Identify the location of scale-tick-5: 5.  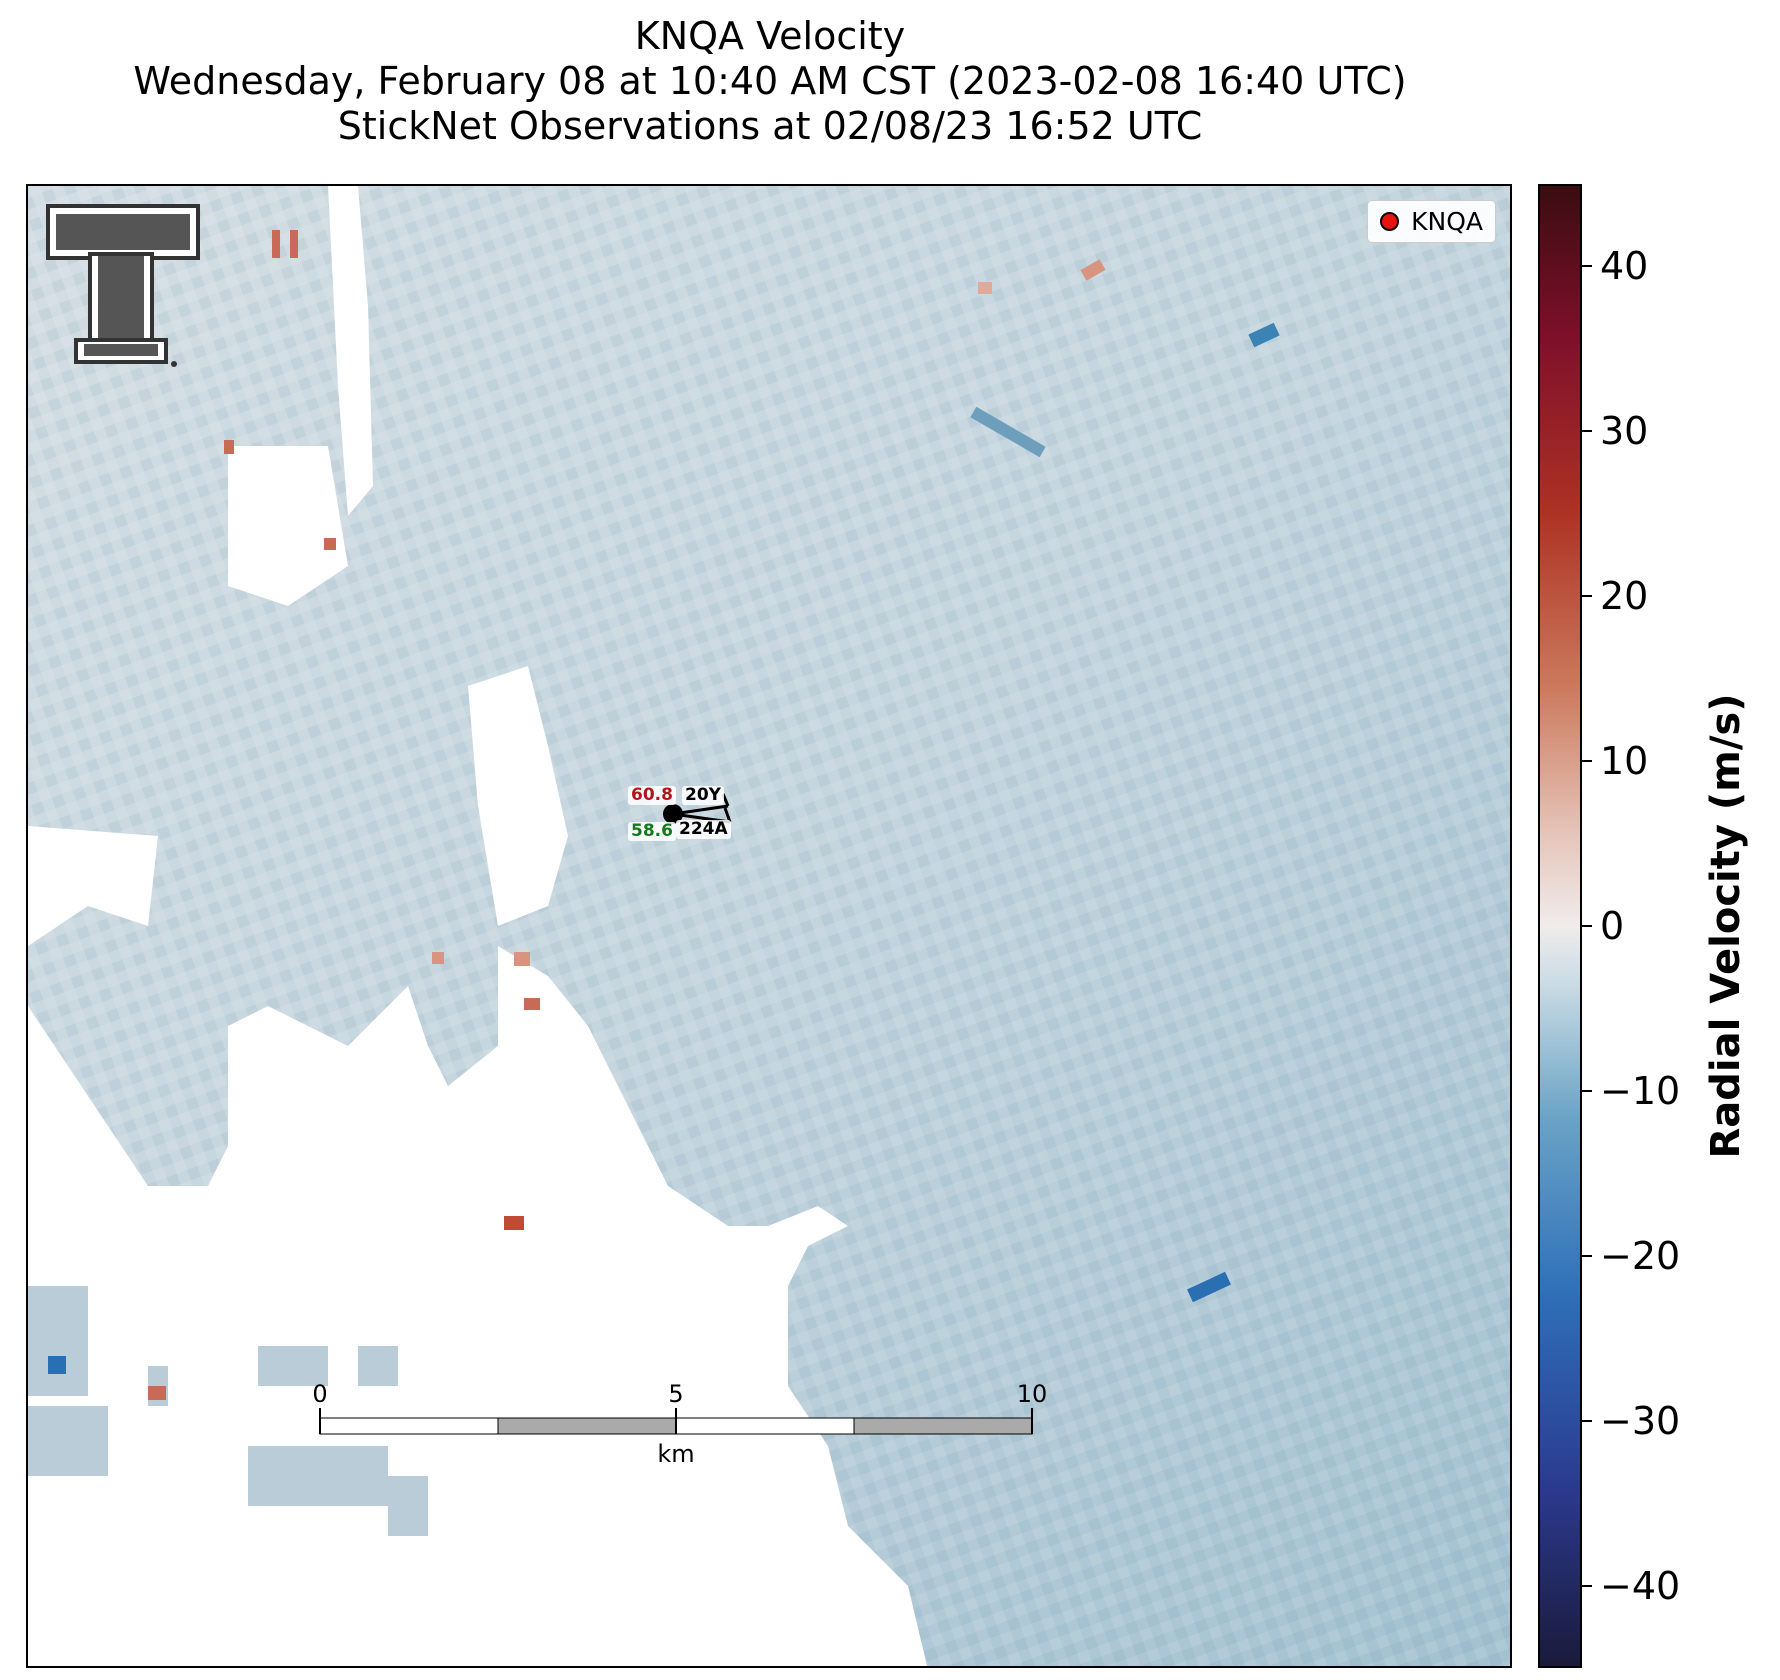
(675, 1394).